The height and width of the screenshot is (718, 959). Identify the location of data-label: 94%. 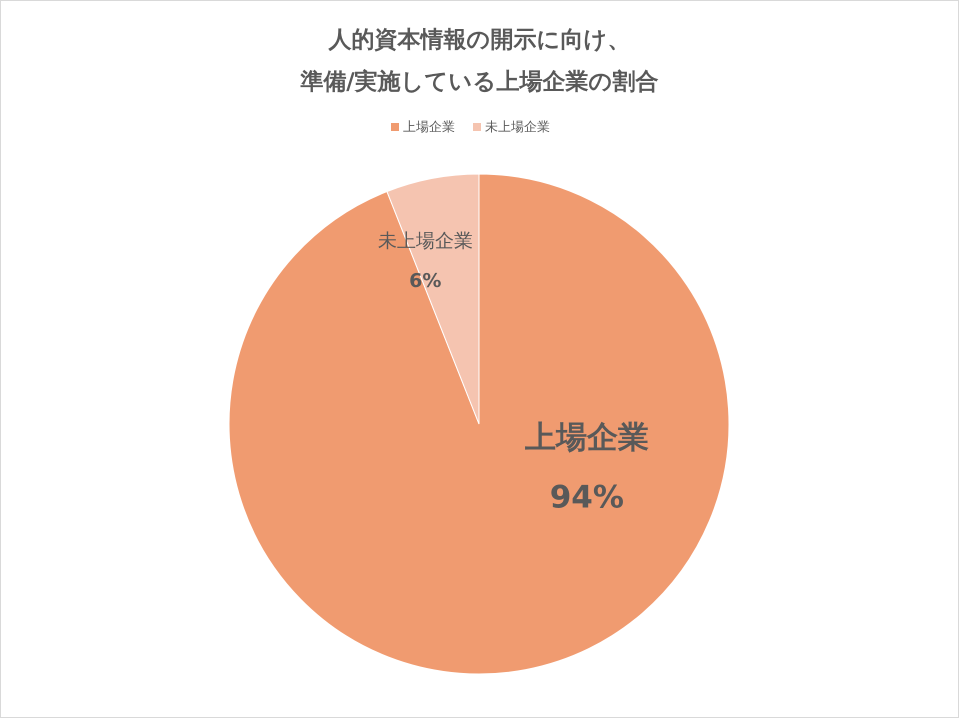
(587, 497).